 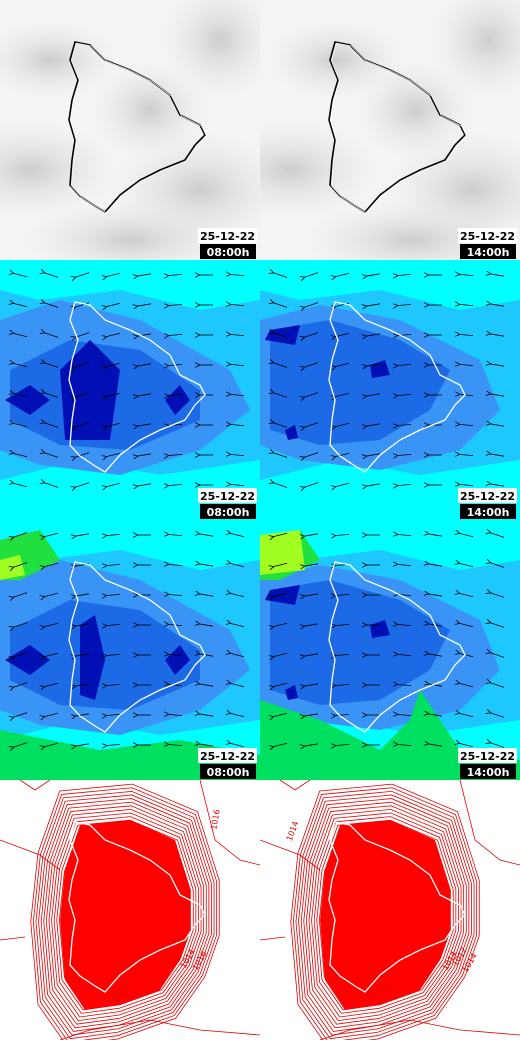 I want to click on isobar-core, so click(x=125, y=915).